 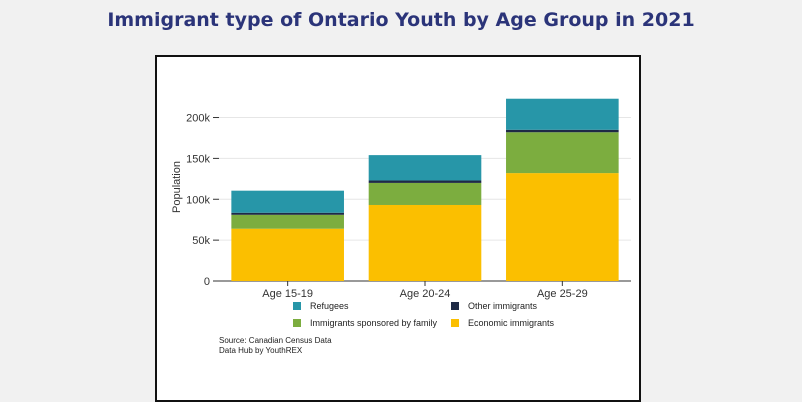 I want to click on legend-item: Other immigrants, so click(x=494, y=306).